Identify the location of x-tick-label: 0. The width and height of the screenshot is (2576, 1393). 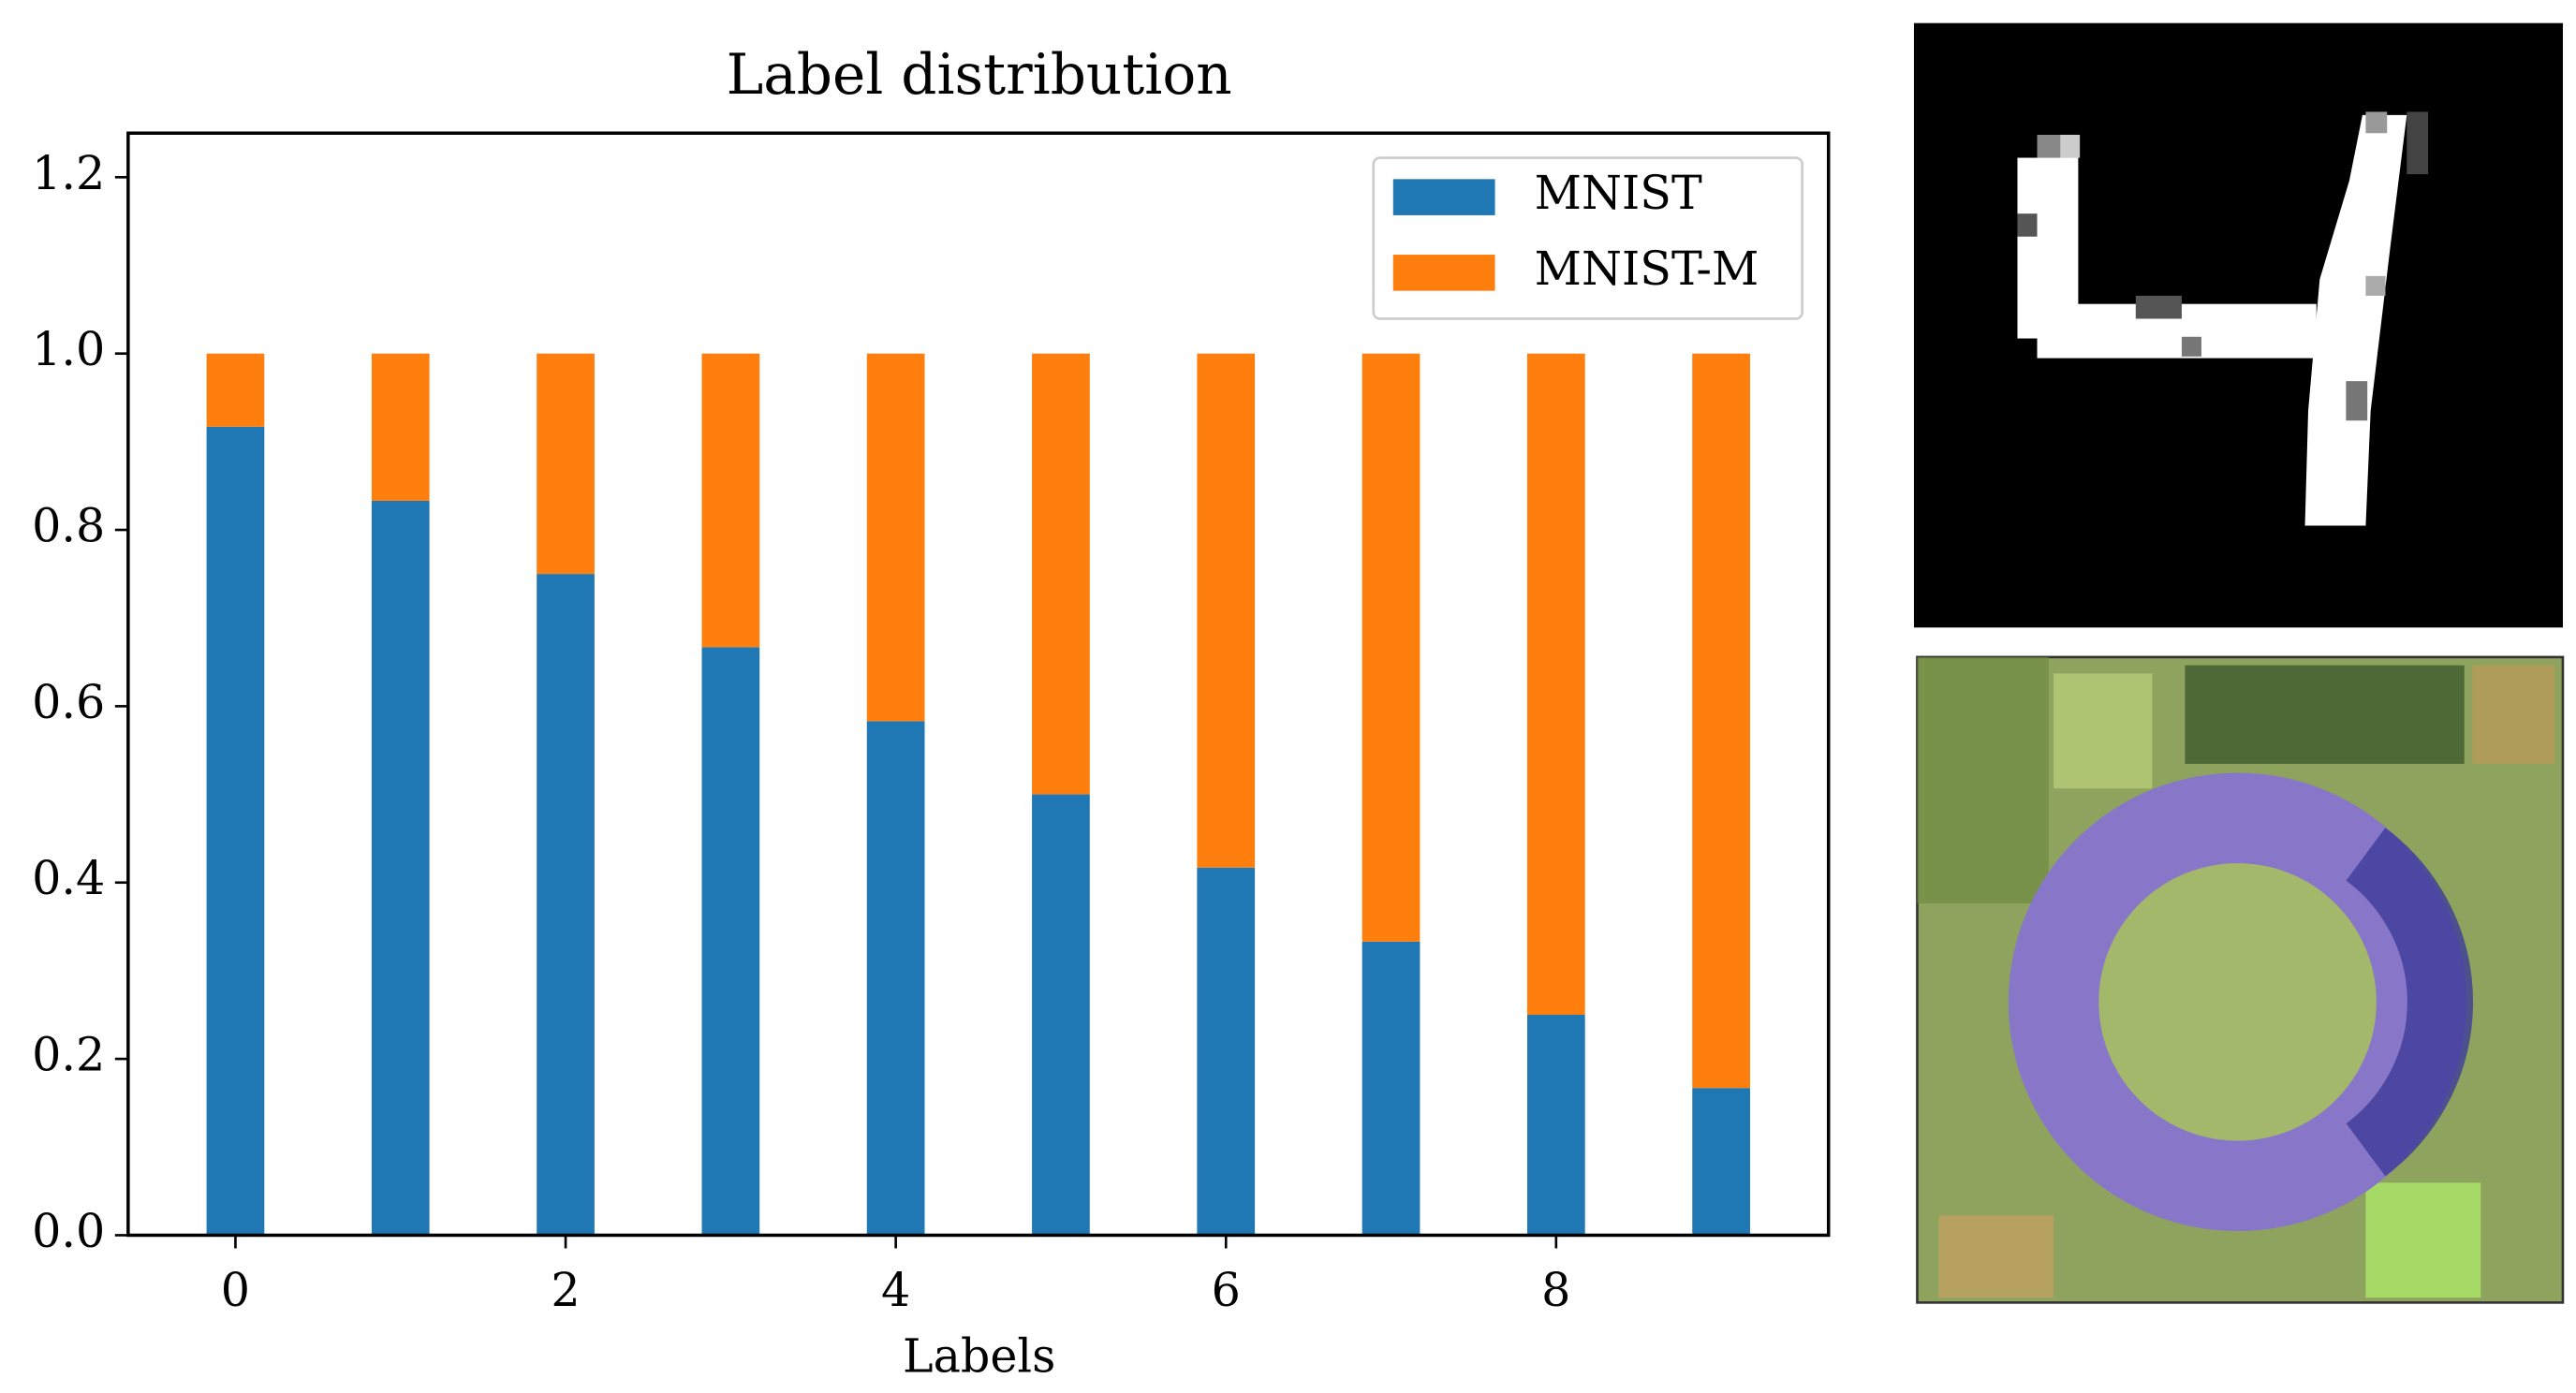
(235, 1290).